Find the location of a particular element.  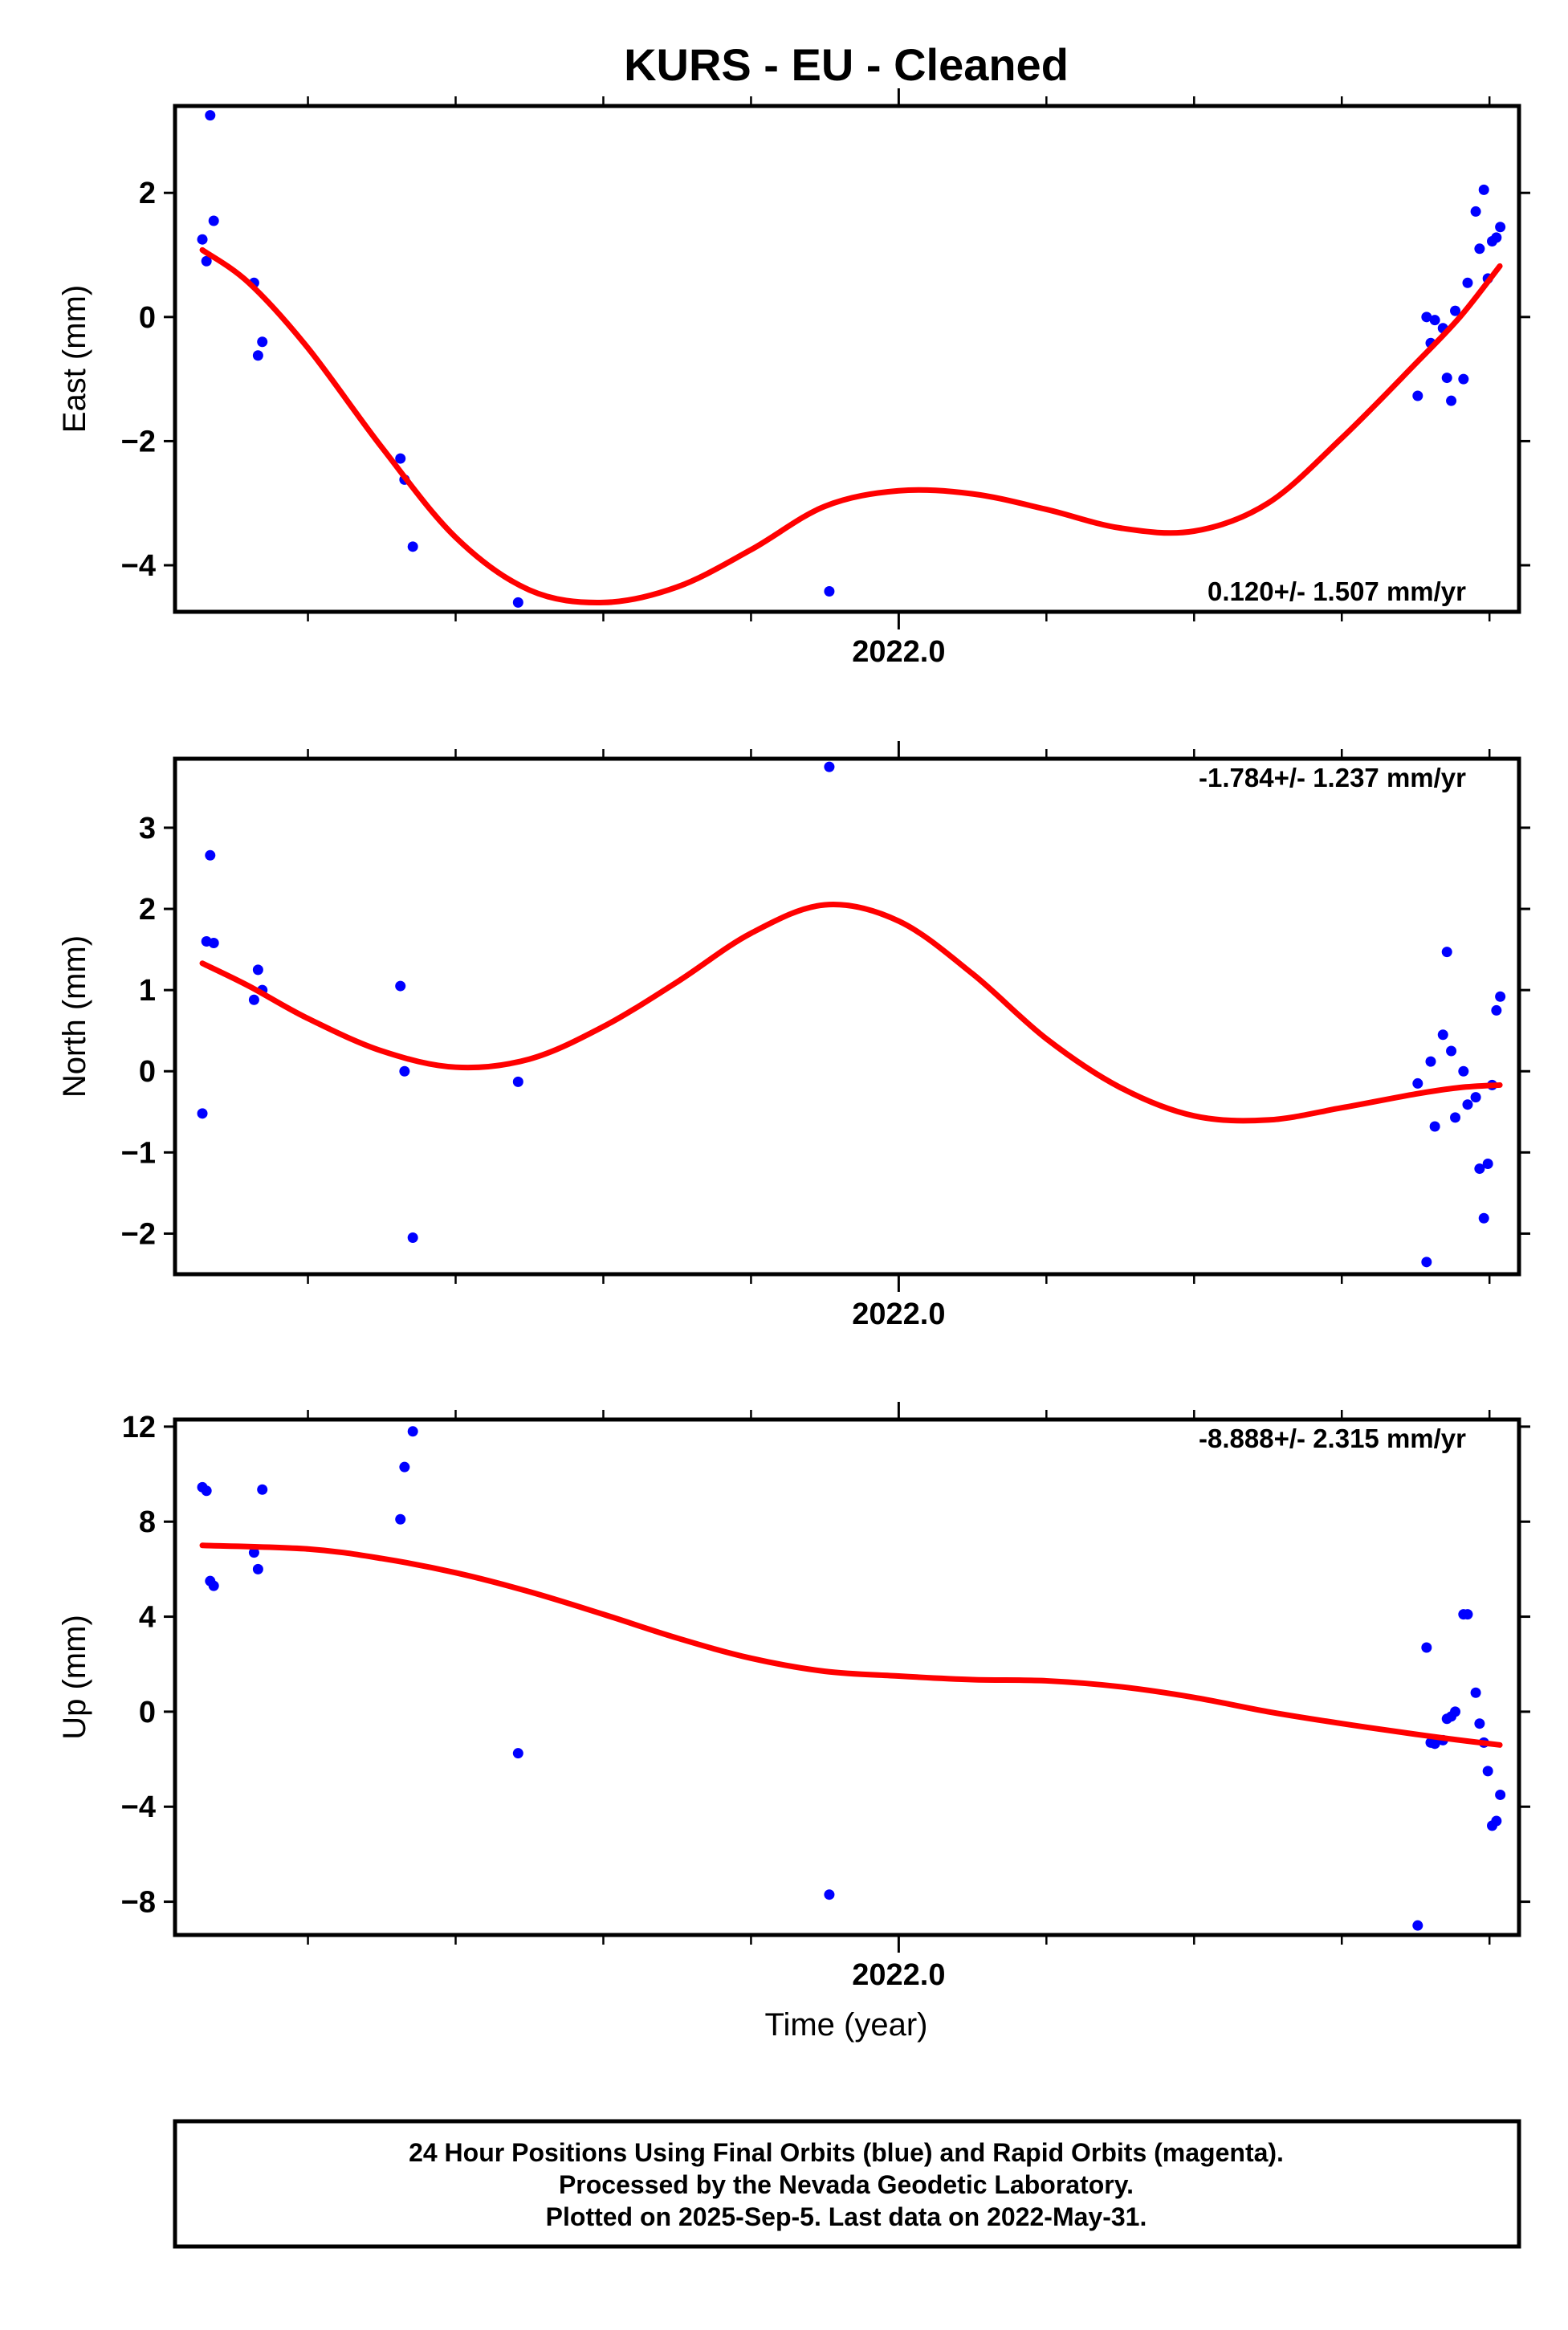

east-ytick-label: −2 is located at coordinates (138, 441).